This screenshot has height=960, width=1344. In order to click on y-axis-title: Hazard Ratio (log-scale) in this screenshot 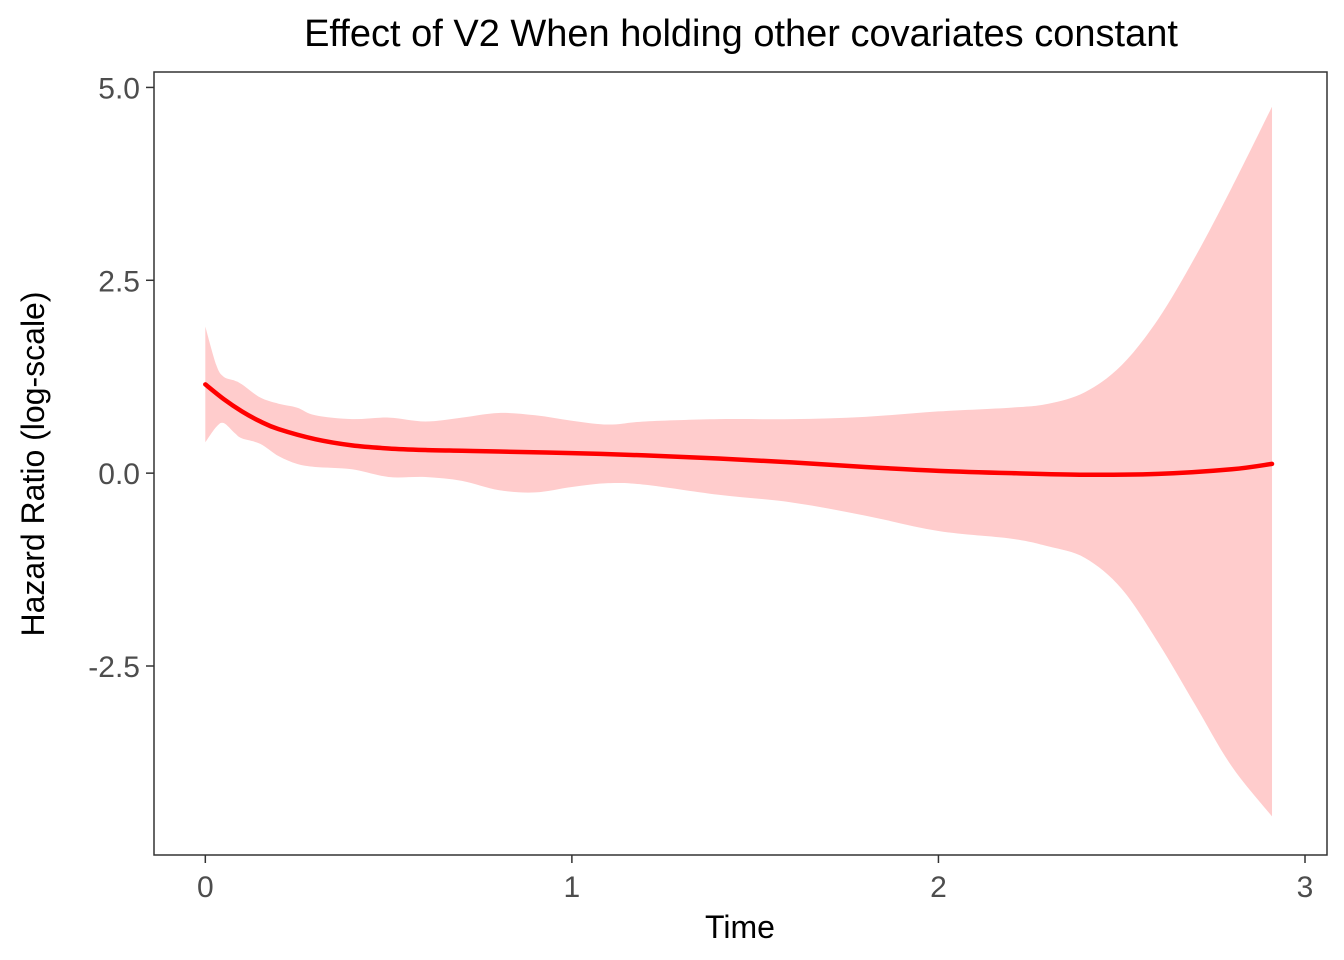, I will do `click(33, 463)`.